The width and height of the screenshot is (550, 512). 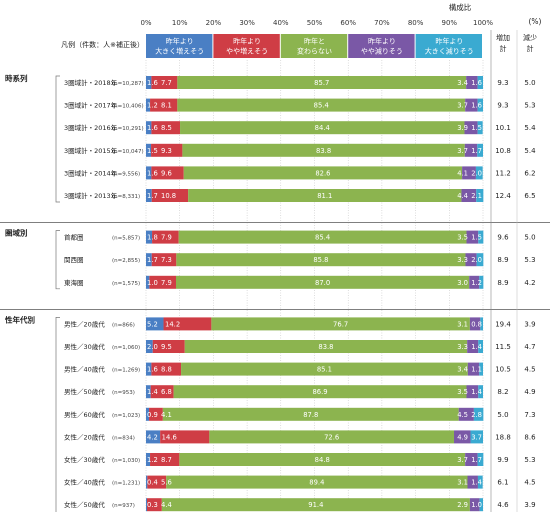 I want to click on value-label: 3.7, so click(x=462, y=106).